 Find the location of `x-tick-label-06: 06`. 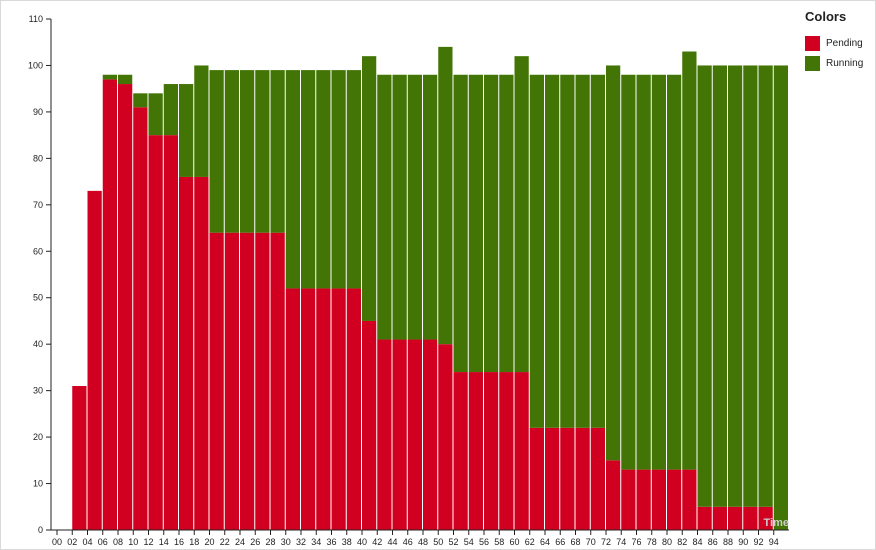

x-tick-label-06: 06 is located at coordinates (103, 542).